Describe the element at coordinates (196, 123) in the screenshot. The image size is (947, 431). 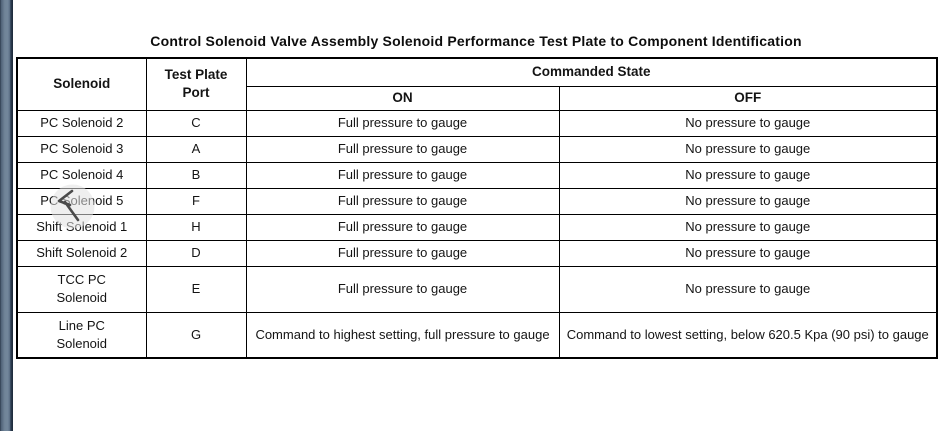
I see `cell-port: C` at that location.